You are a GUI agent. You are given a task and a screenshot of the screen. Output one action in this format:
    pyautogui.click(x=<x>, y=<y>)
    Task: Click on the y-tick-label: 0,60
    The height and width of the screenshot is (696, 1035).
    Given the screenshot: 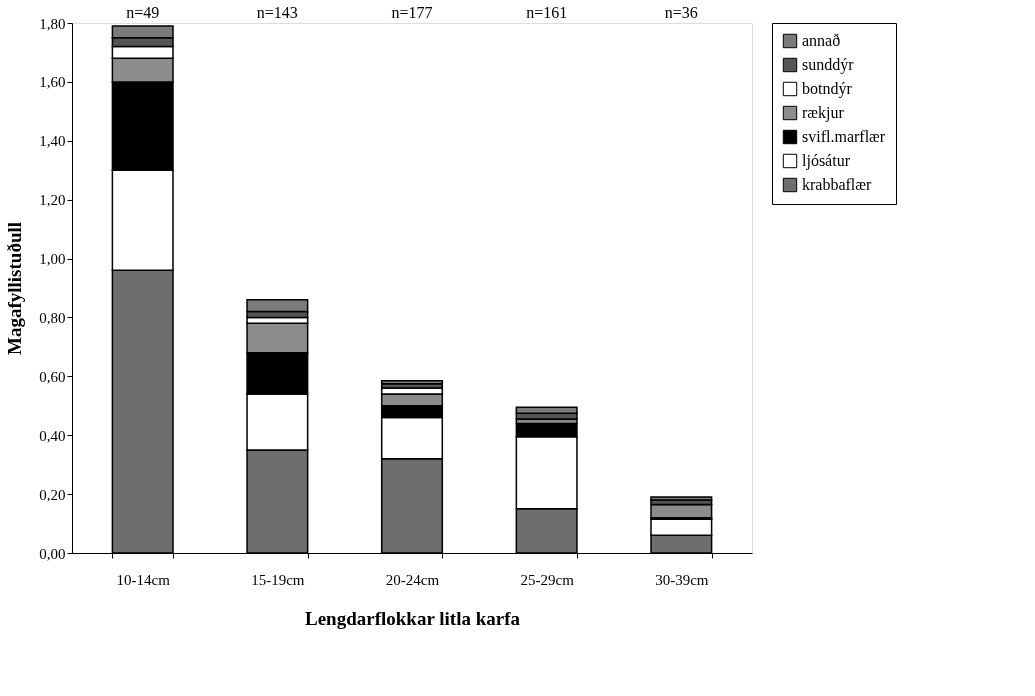 What is the action you would take?
    pyautogui.click(x=52, y=376)
    